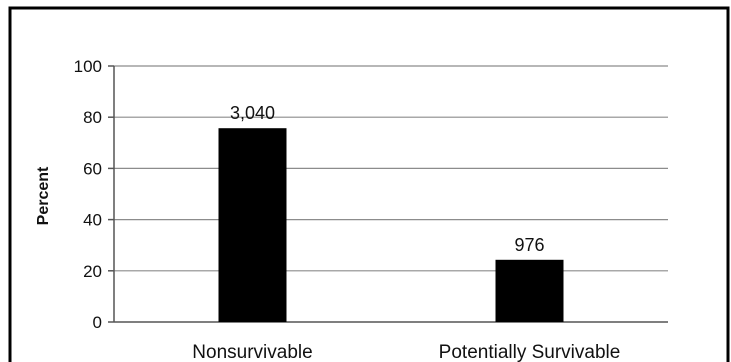 The width and height of the screenshot is (731, 362). Describe the element at coordinates (529, 290) in the screenshot. I see `bar-potentially-survivable` at that location.